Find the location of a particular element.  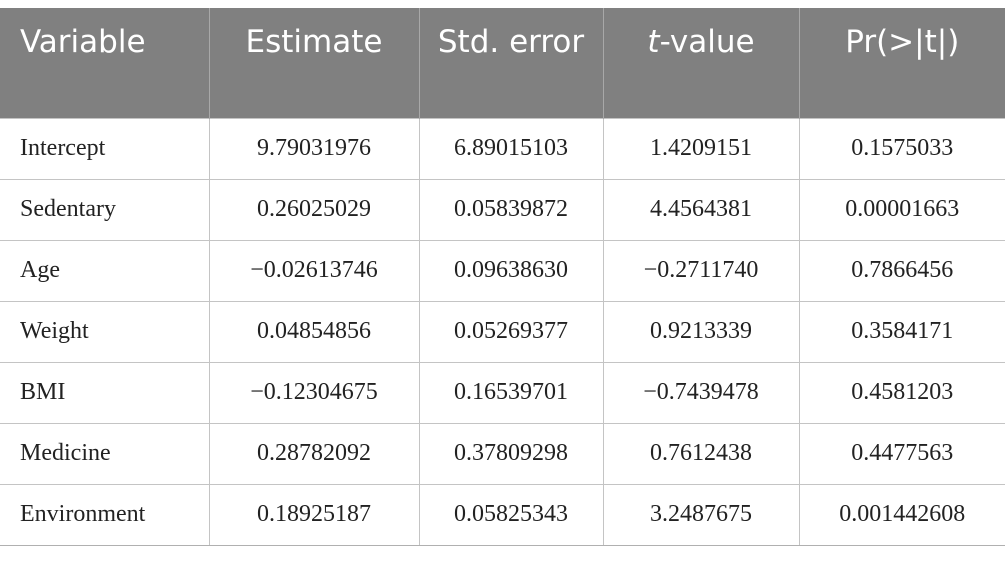

cell-estimate: 9.79031976 is located at coordinates (314, 148).